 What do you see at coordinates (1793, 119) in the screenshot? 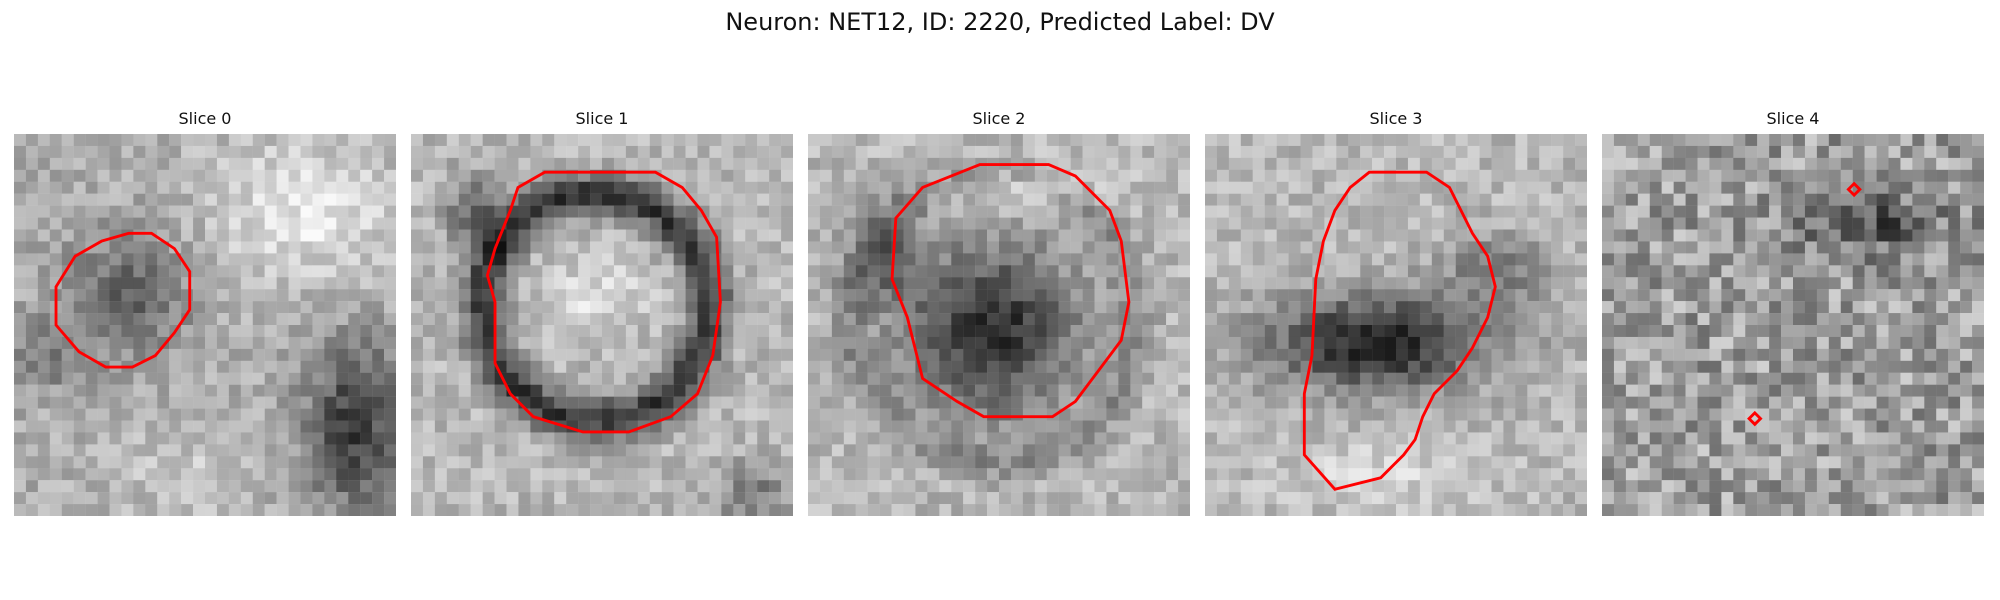
I see `slice-title-4: Slice 4` at bounding box center [1793, 119].